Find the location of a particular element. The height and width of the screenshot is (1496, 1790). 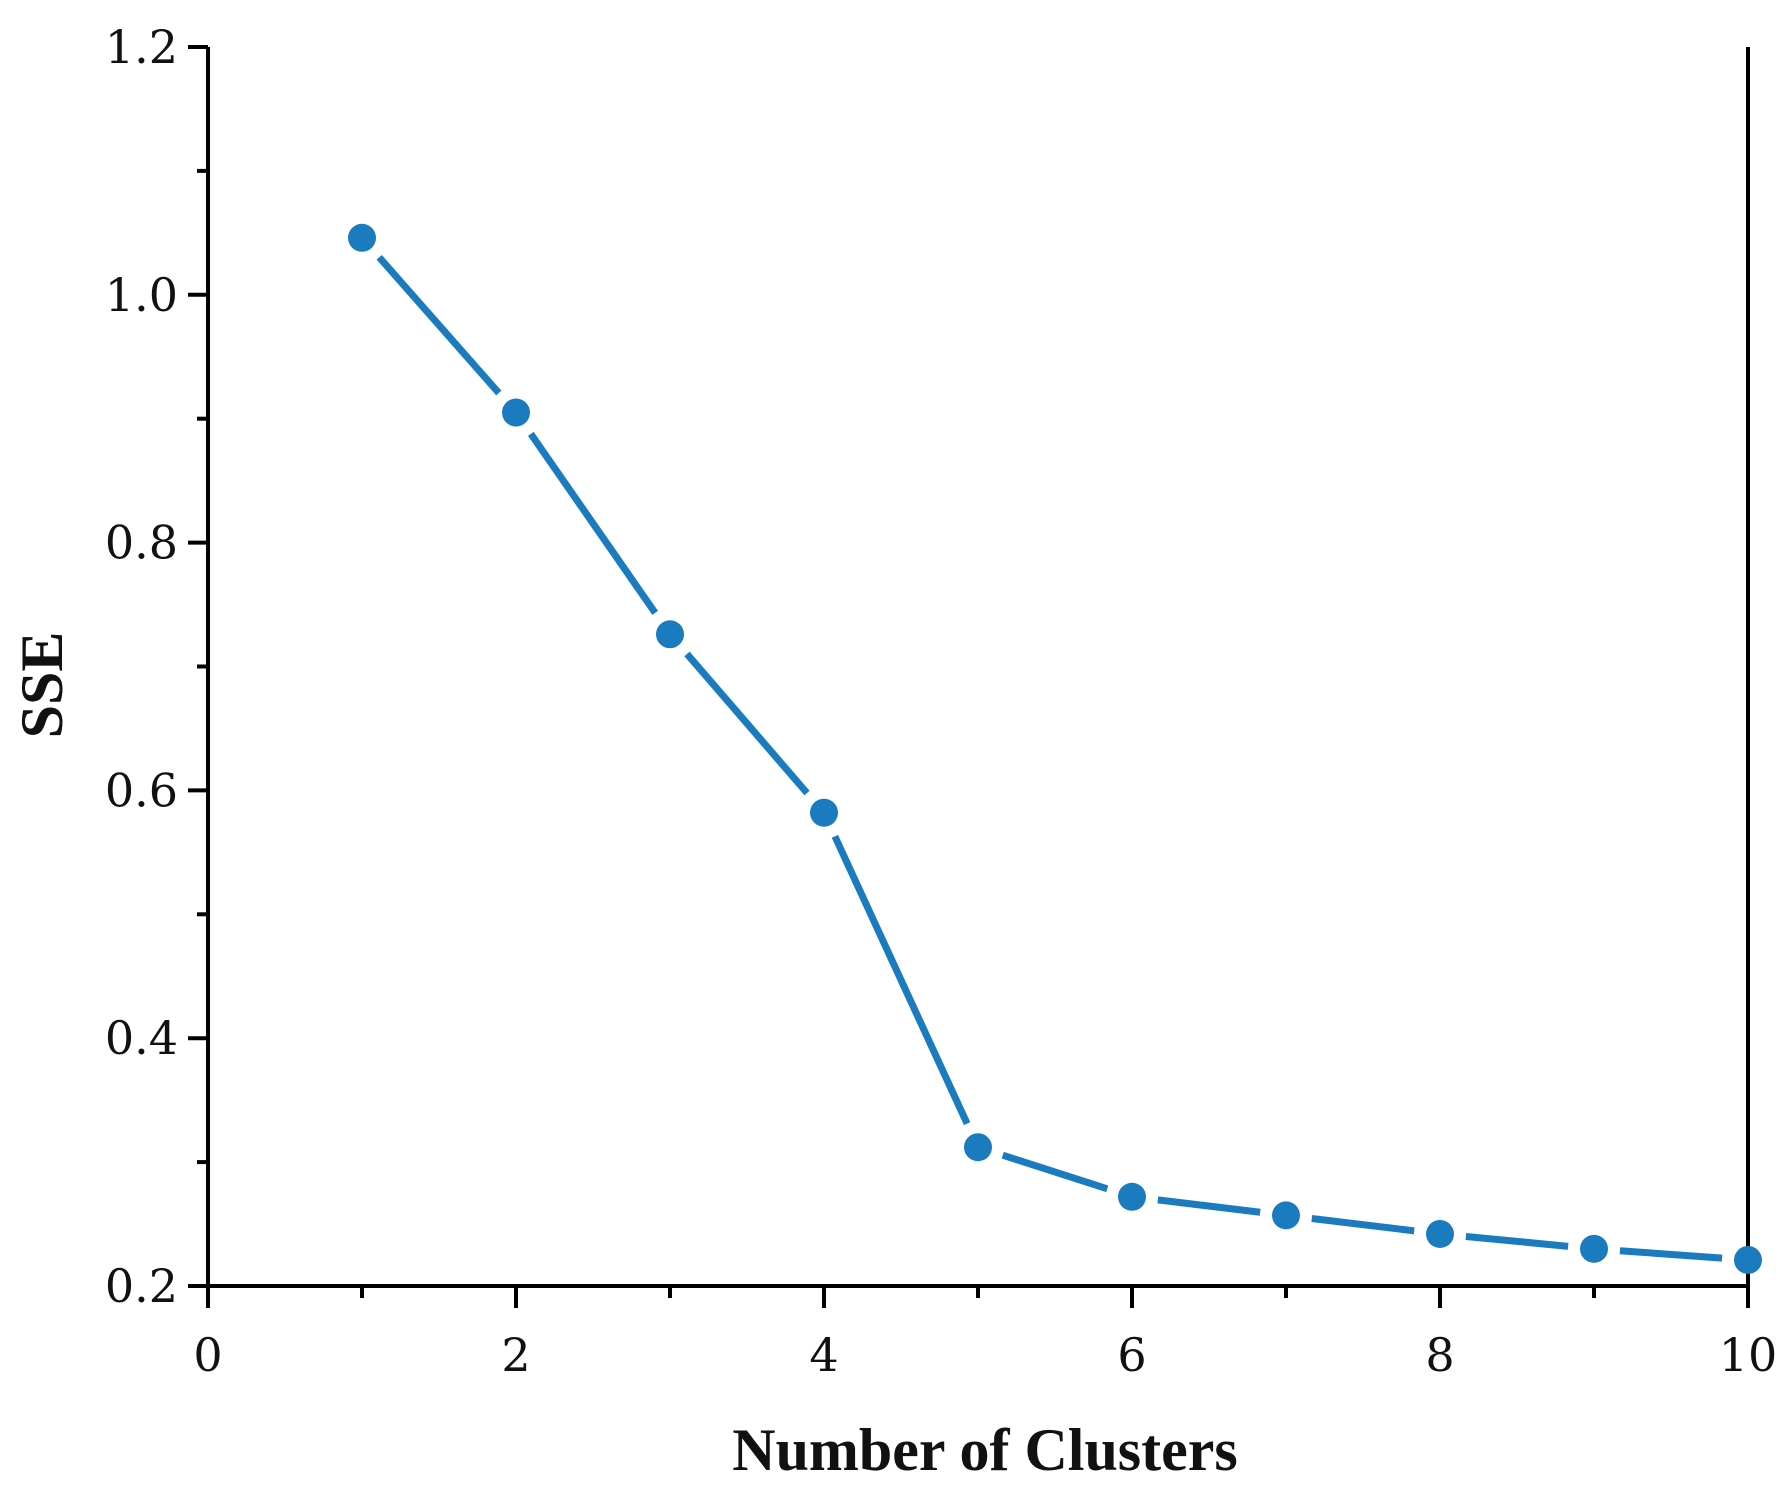

y-tick-label: 1.0 is located at coordinates (141, 295).